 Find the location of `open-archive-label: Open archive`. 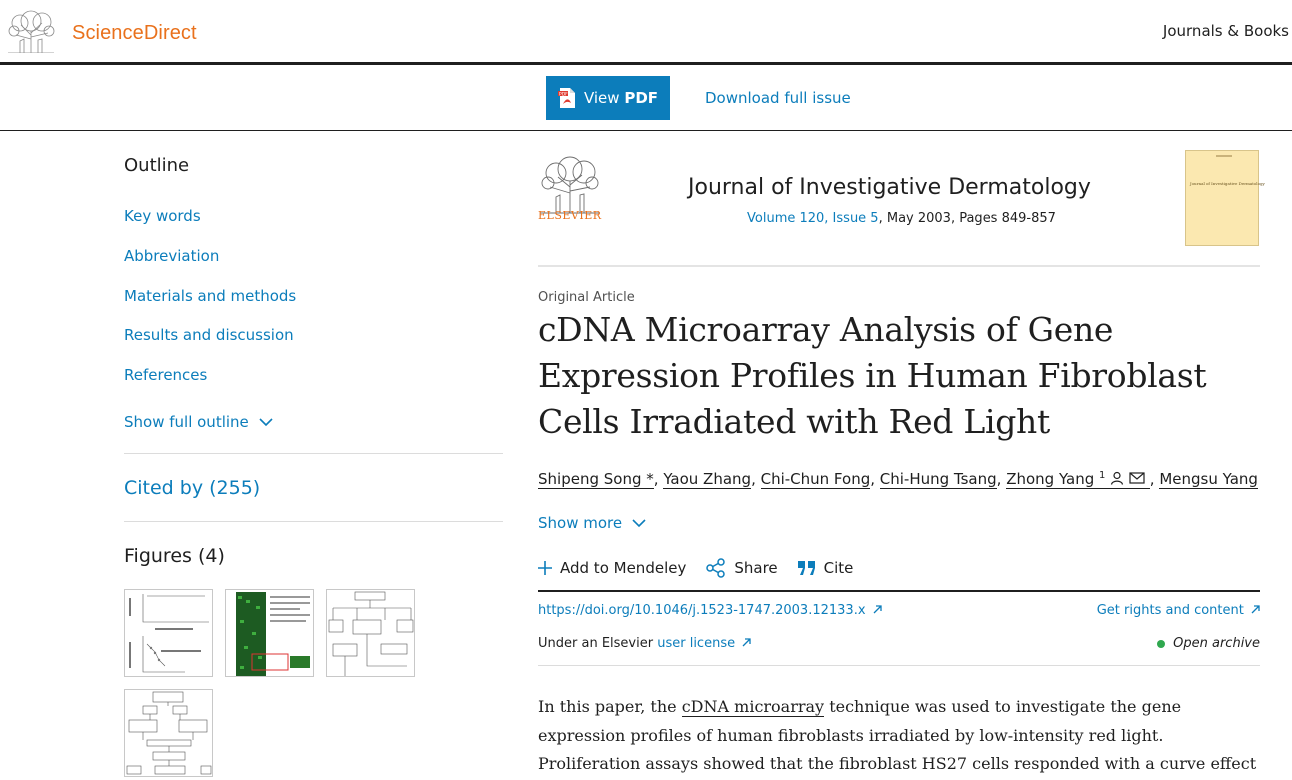

open-archive-label: Open archive is located at coordinates (1216, 643).